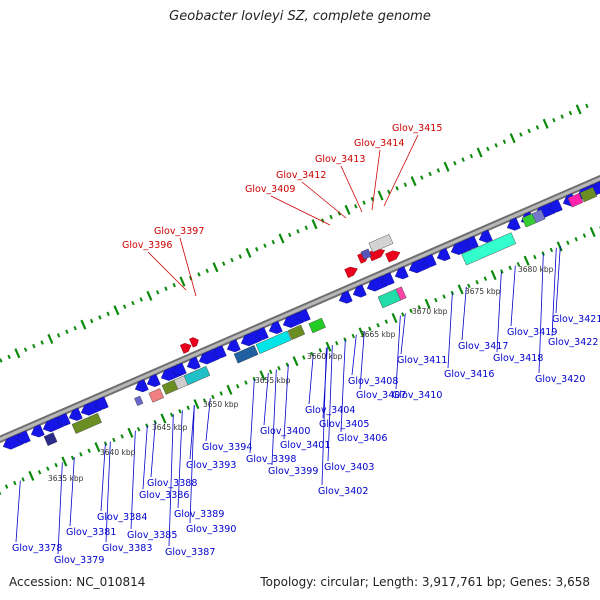  I want to click on scale-label: 3640 kbp, so click(118, 452).